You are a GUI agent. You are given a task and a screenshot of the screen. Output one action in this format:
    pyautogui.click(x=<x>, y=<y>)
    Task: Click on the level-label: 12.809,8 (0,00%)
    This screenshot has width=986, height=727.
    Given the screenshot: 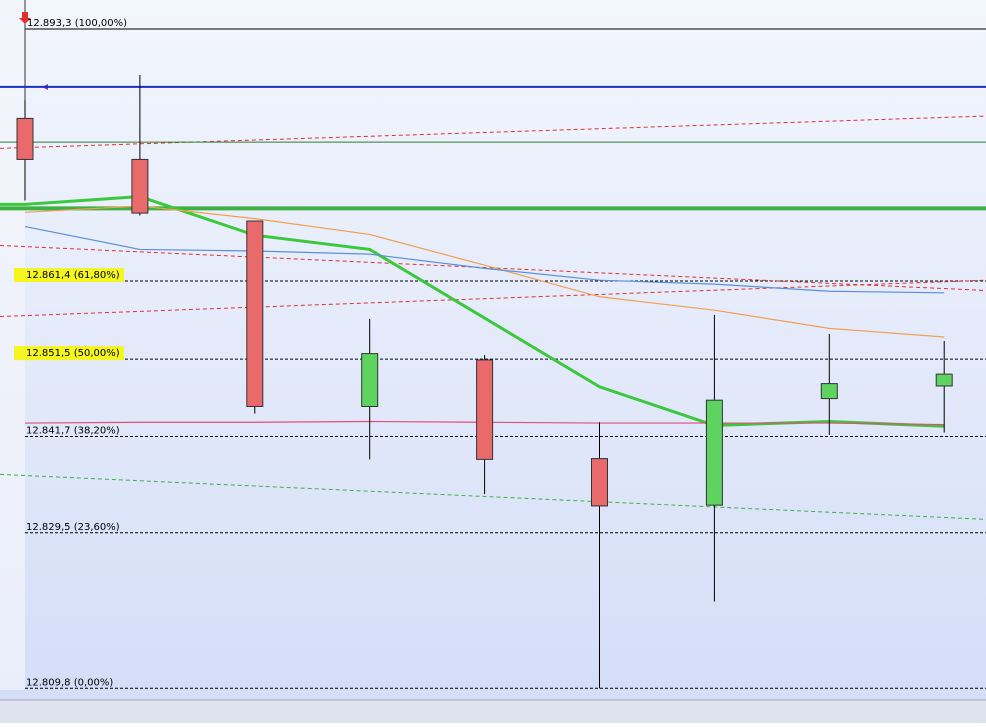 What is the action you would take?
    pyautogui.click(x=69, y=682)
    